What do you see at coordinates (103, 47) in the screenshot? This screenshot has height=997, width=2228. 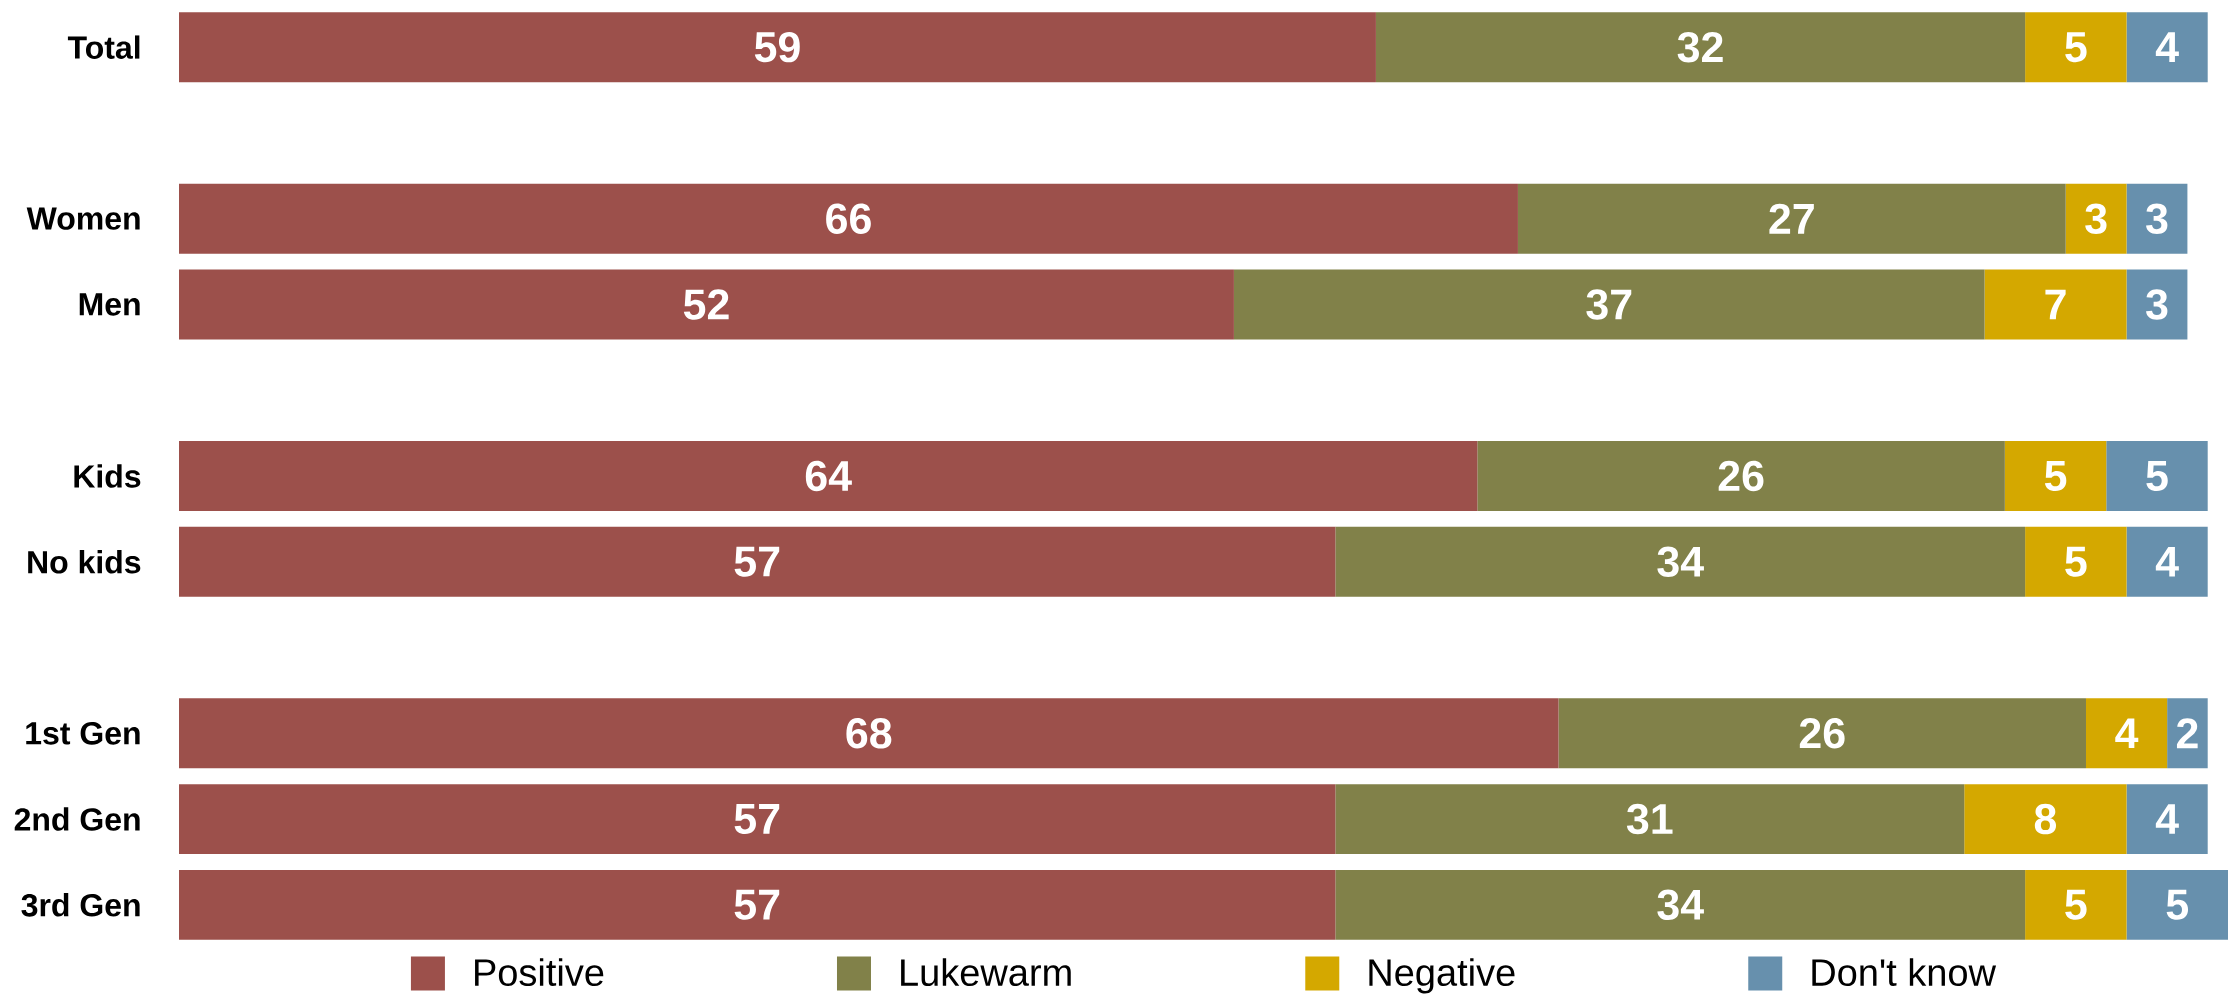 I see `y-tick-label: Total` at bounding box center [103, 47].